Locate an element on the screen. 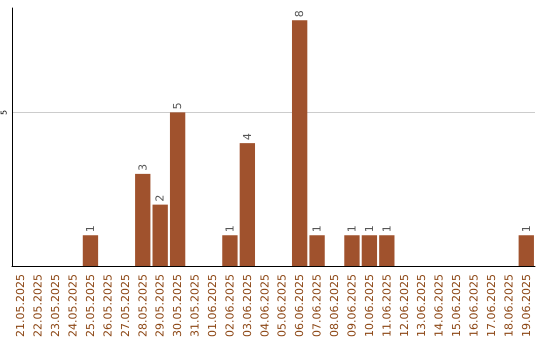 This screenshot has width=540, height=340. x-tick-label: 07.06.2025 is located at coordinates (317, 306).